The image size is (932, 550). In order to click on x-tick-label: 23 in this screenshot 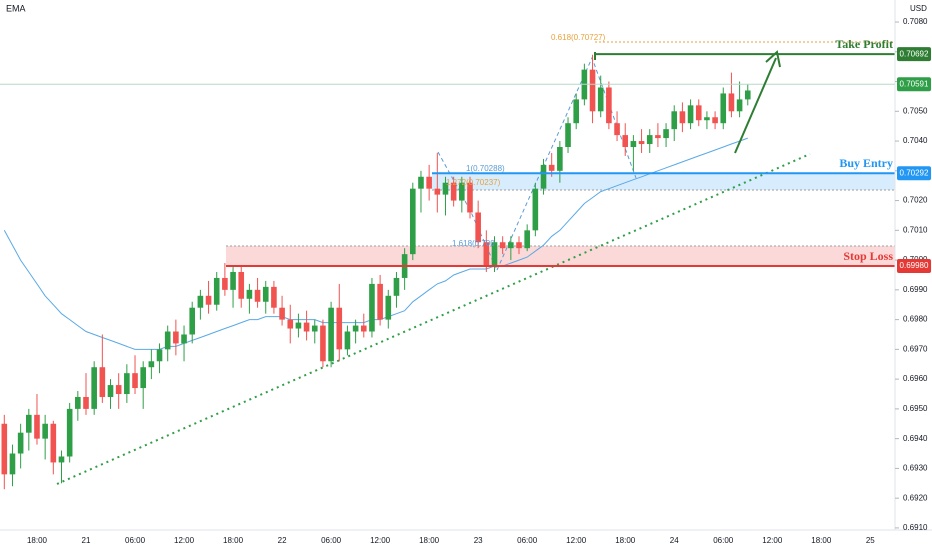, I will do `click(478, 540)`.